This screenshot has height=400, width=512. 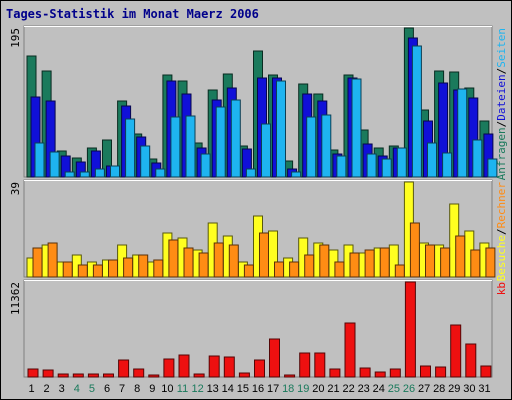 I want to click on day-label-12: 12, so click(x=197, y=389).